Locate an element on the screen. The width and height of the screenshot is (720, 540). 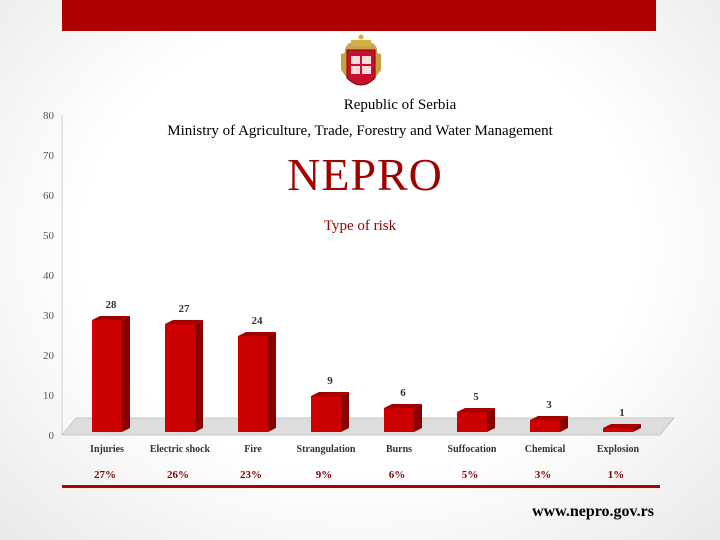
y-tick-label: 80 is located at coordinates (49, 116).